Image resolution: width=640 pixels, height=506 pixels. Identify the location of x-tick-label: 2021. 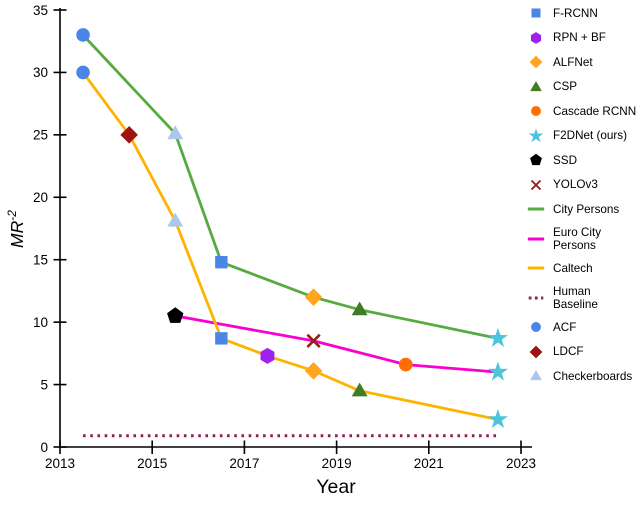
(429, 463).